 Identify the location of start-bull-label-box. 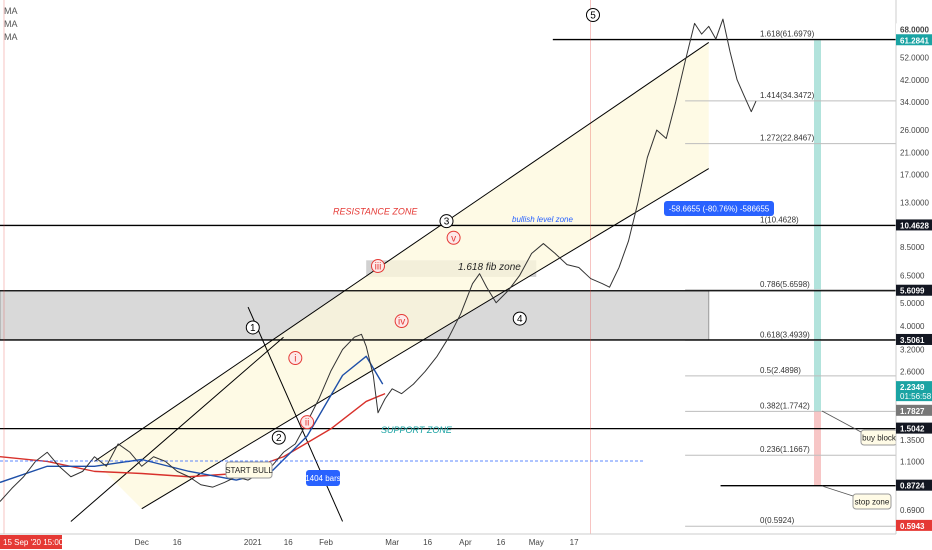
(249, 470).